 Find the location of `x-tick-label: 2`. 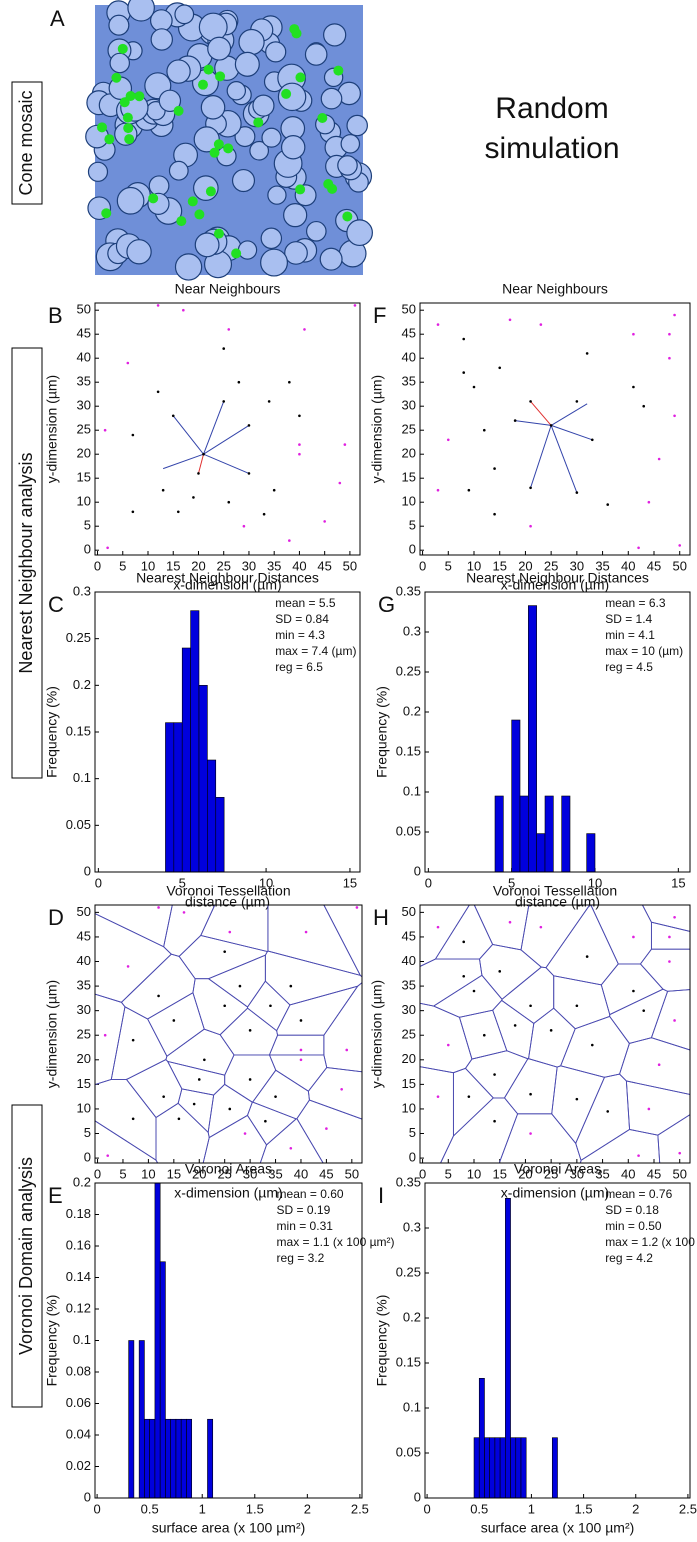

x-tick-label: 2 is located at coordinates (307, 1508).